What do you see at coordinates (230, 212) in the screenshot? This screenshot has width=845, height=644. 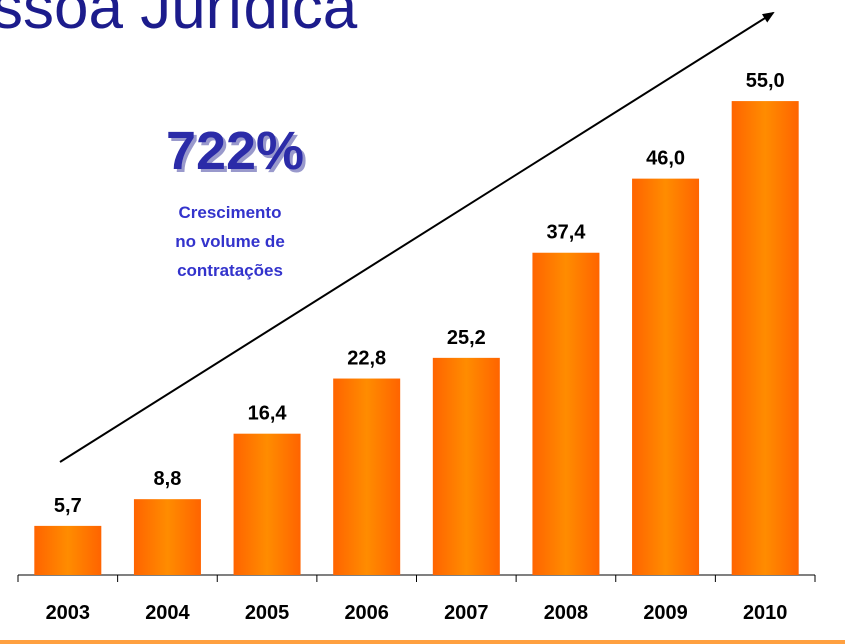 I see `annotation-line: Crescimento` at bounding box center [230, 212].